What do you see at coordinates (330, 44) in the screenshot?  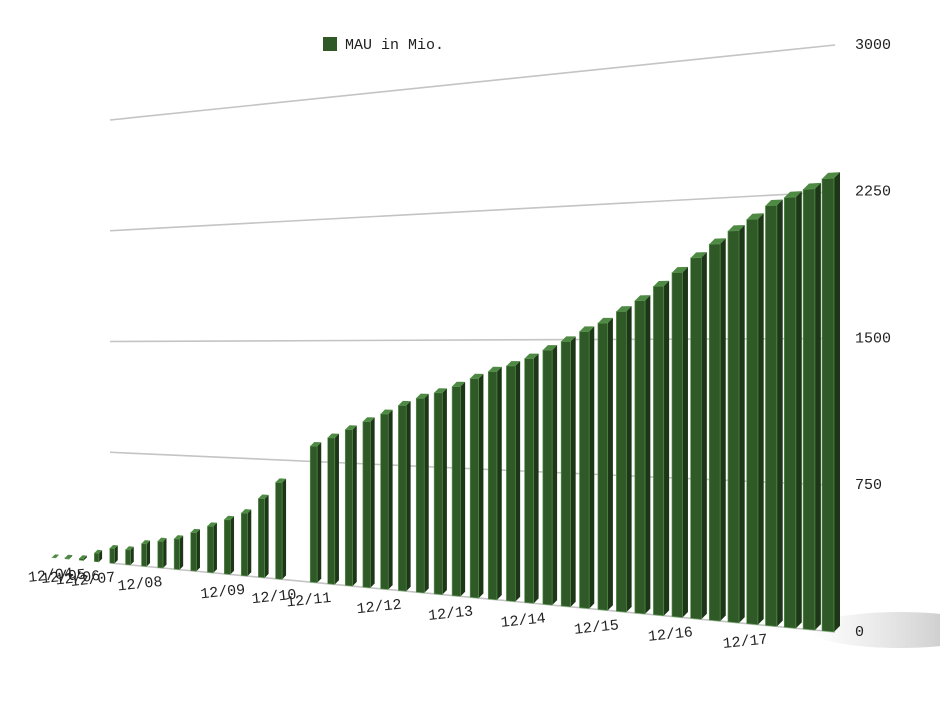 I see `legend-swatch` at bounding box center [330, 44].